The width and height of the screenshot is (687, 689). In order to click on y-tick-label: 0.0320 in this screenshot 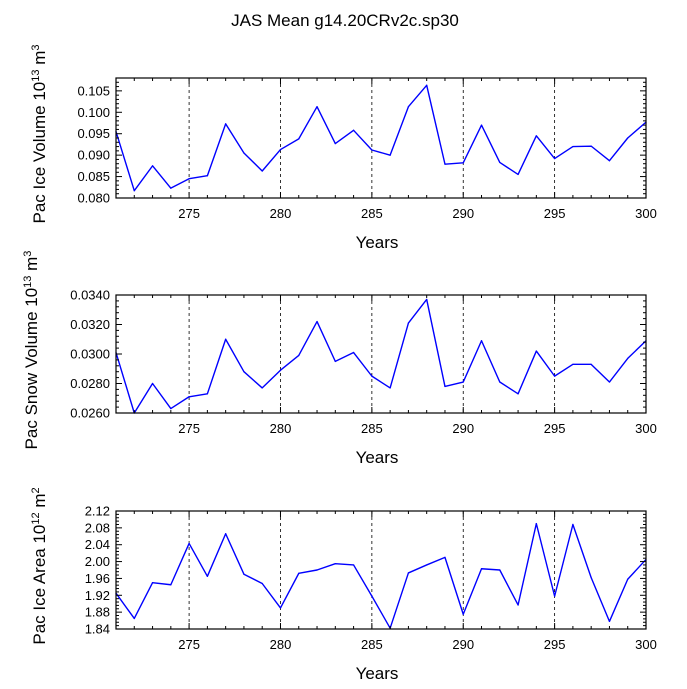, I will do `click(90, 324)`.